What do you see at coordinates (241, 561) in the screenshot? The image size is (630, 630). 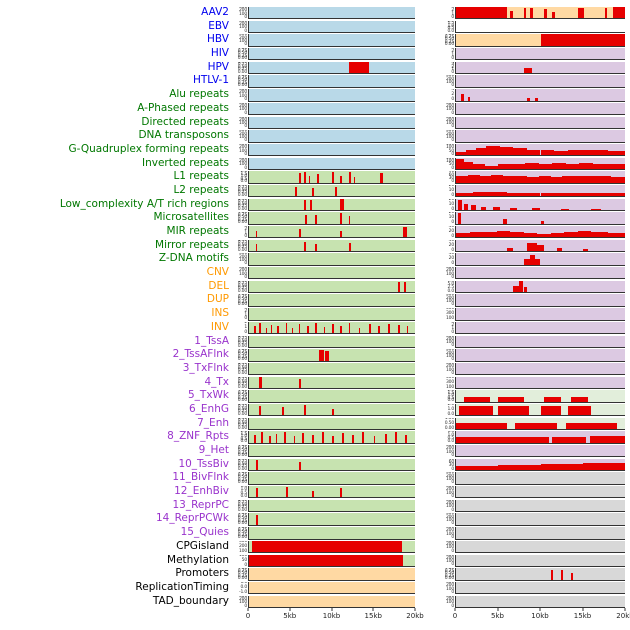 I see `y-axis-left: 100 50 0` at bounding box center [241, 561].